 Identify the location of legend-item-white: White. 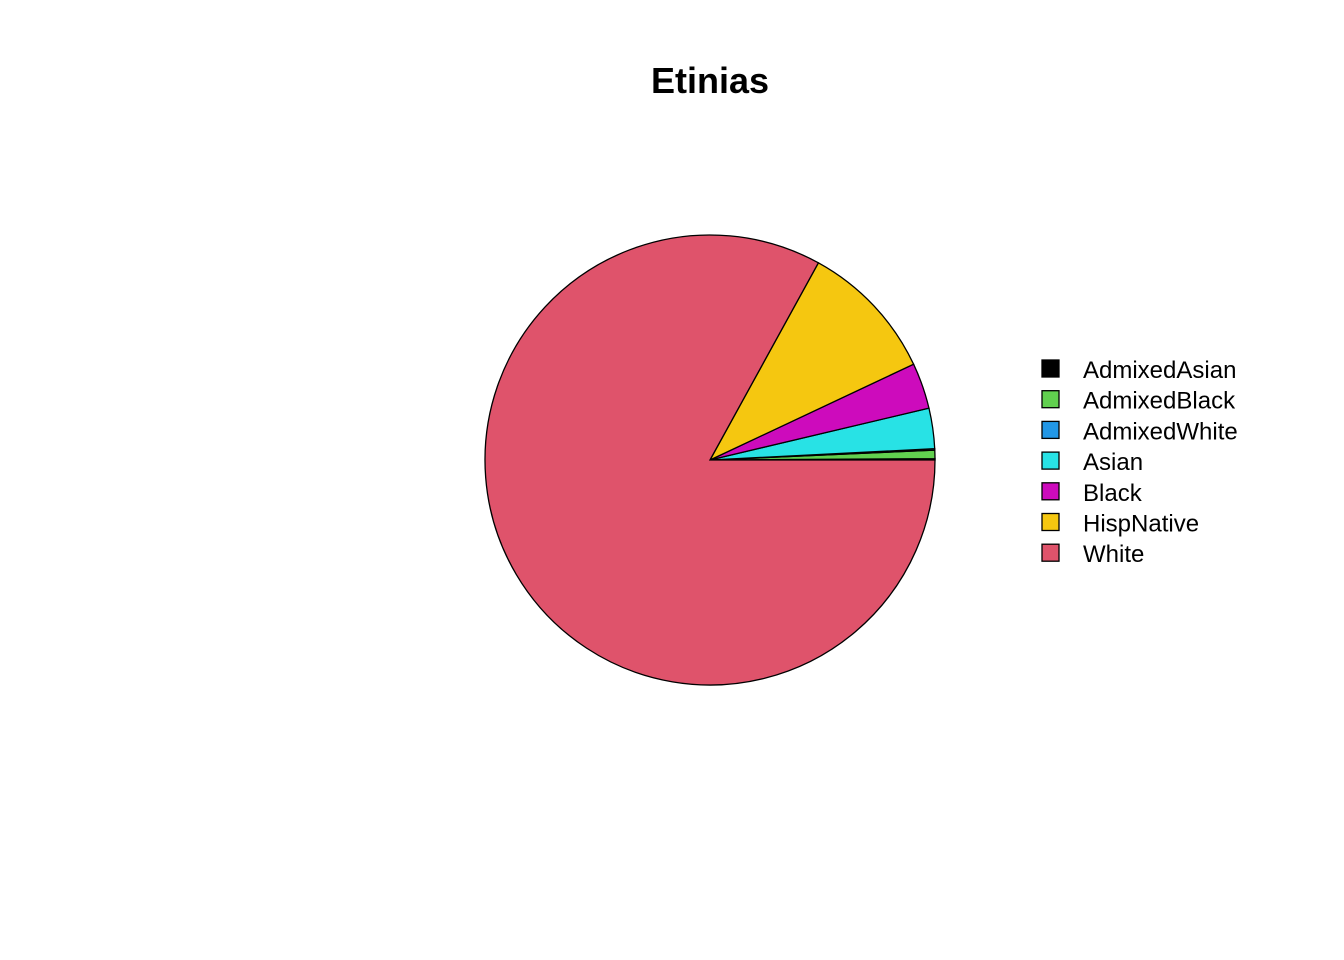
(1092, 554).